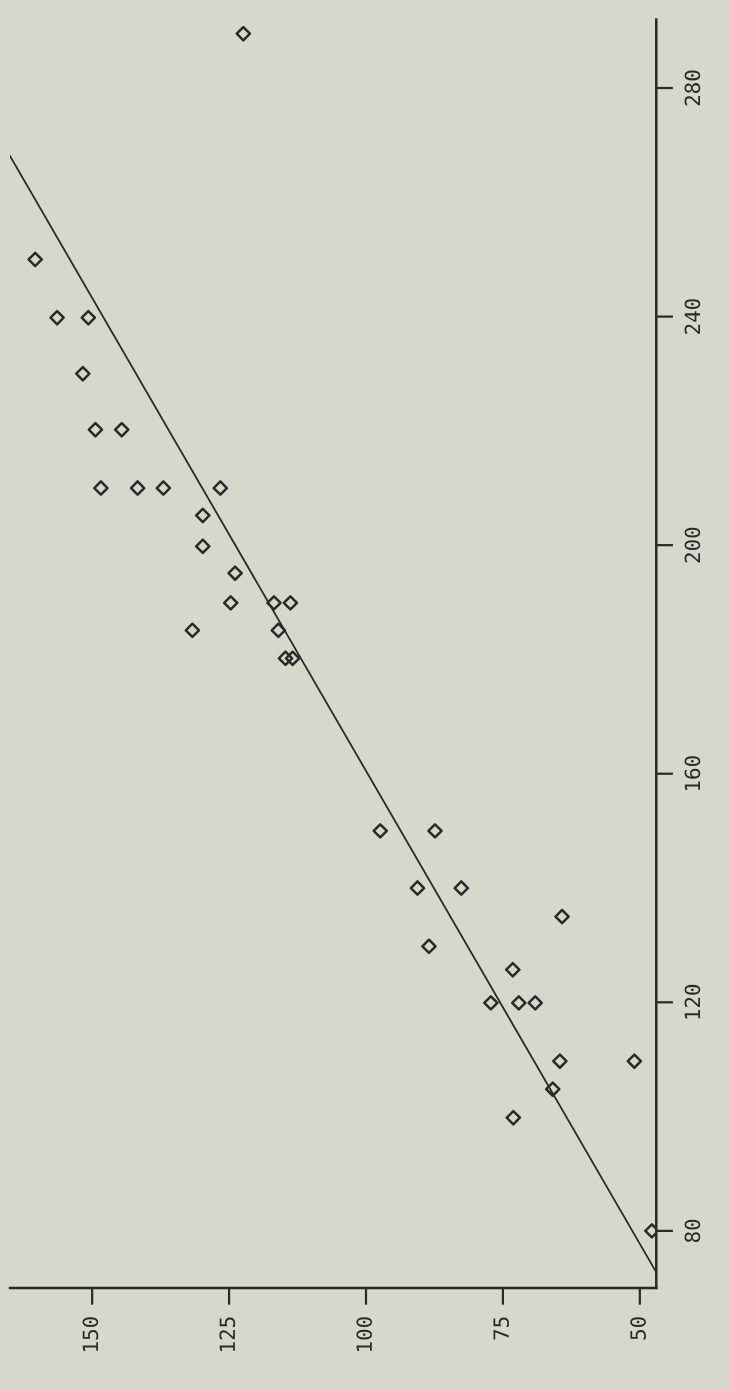 Image resolution: width=730 pixels, height=1389 pixels. I want to click on x-tick-label: 150, so click(90, 1334).